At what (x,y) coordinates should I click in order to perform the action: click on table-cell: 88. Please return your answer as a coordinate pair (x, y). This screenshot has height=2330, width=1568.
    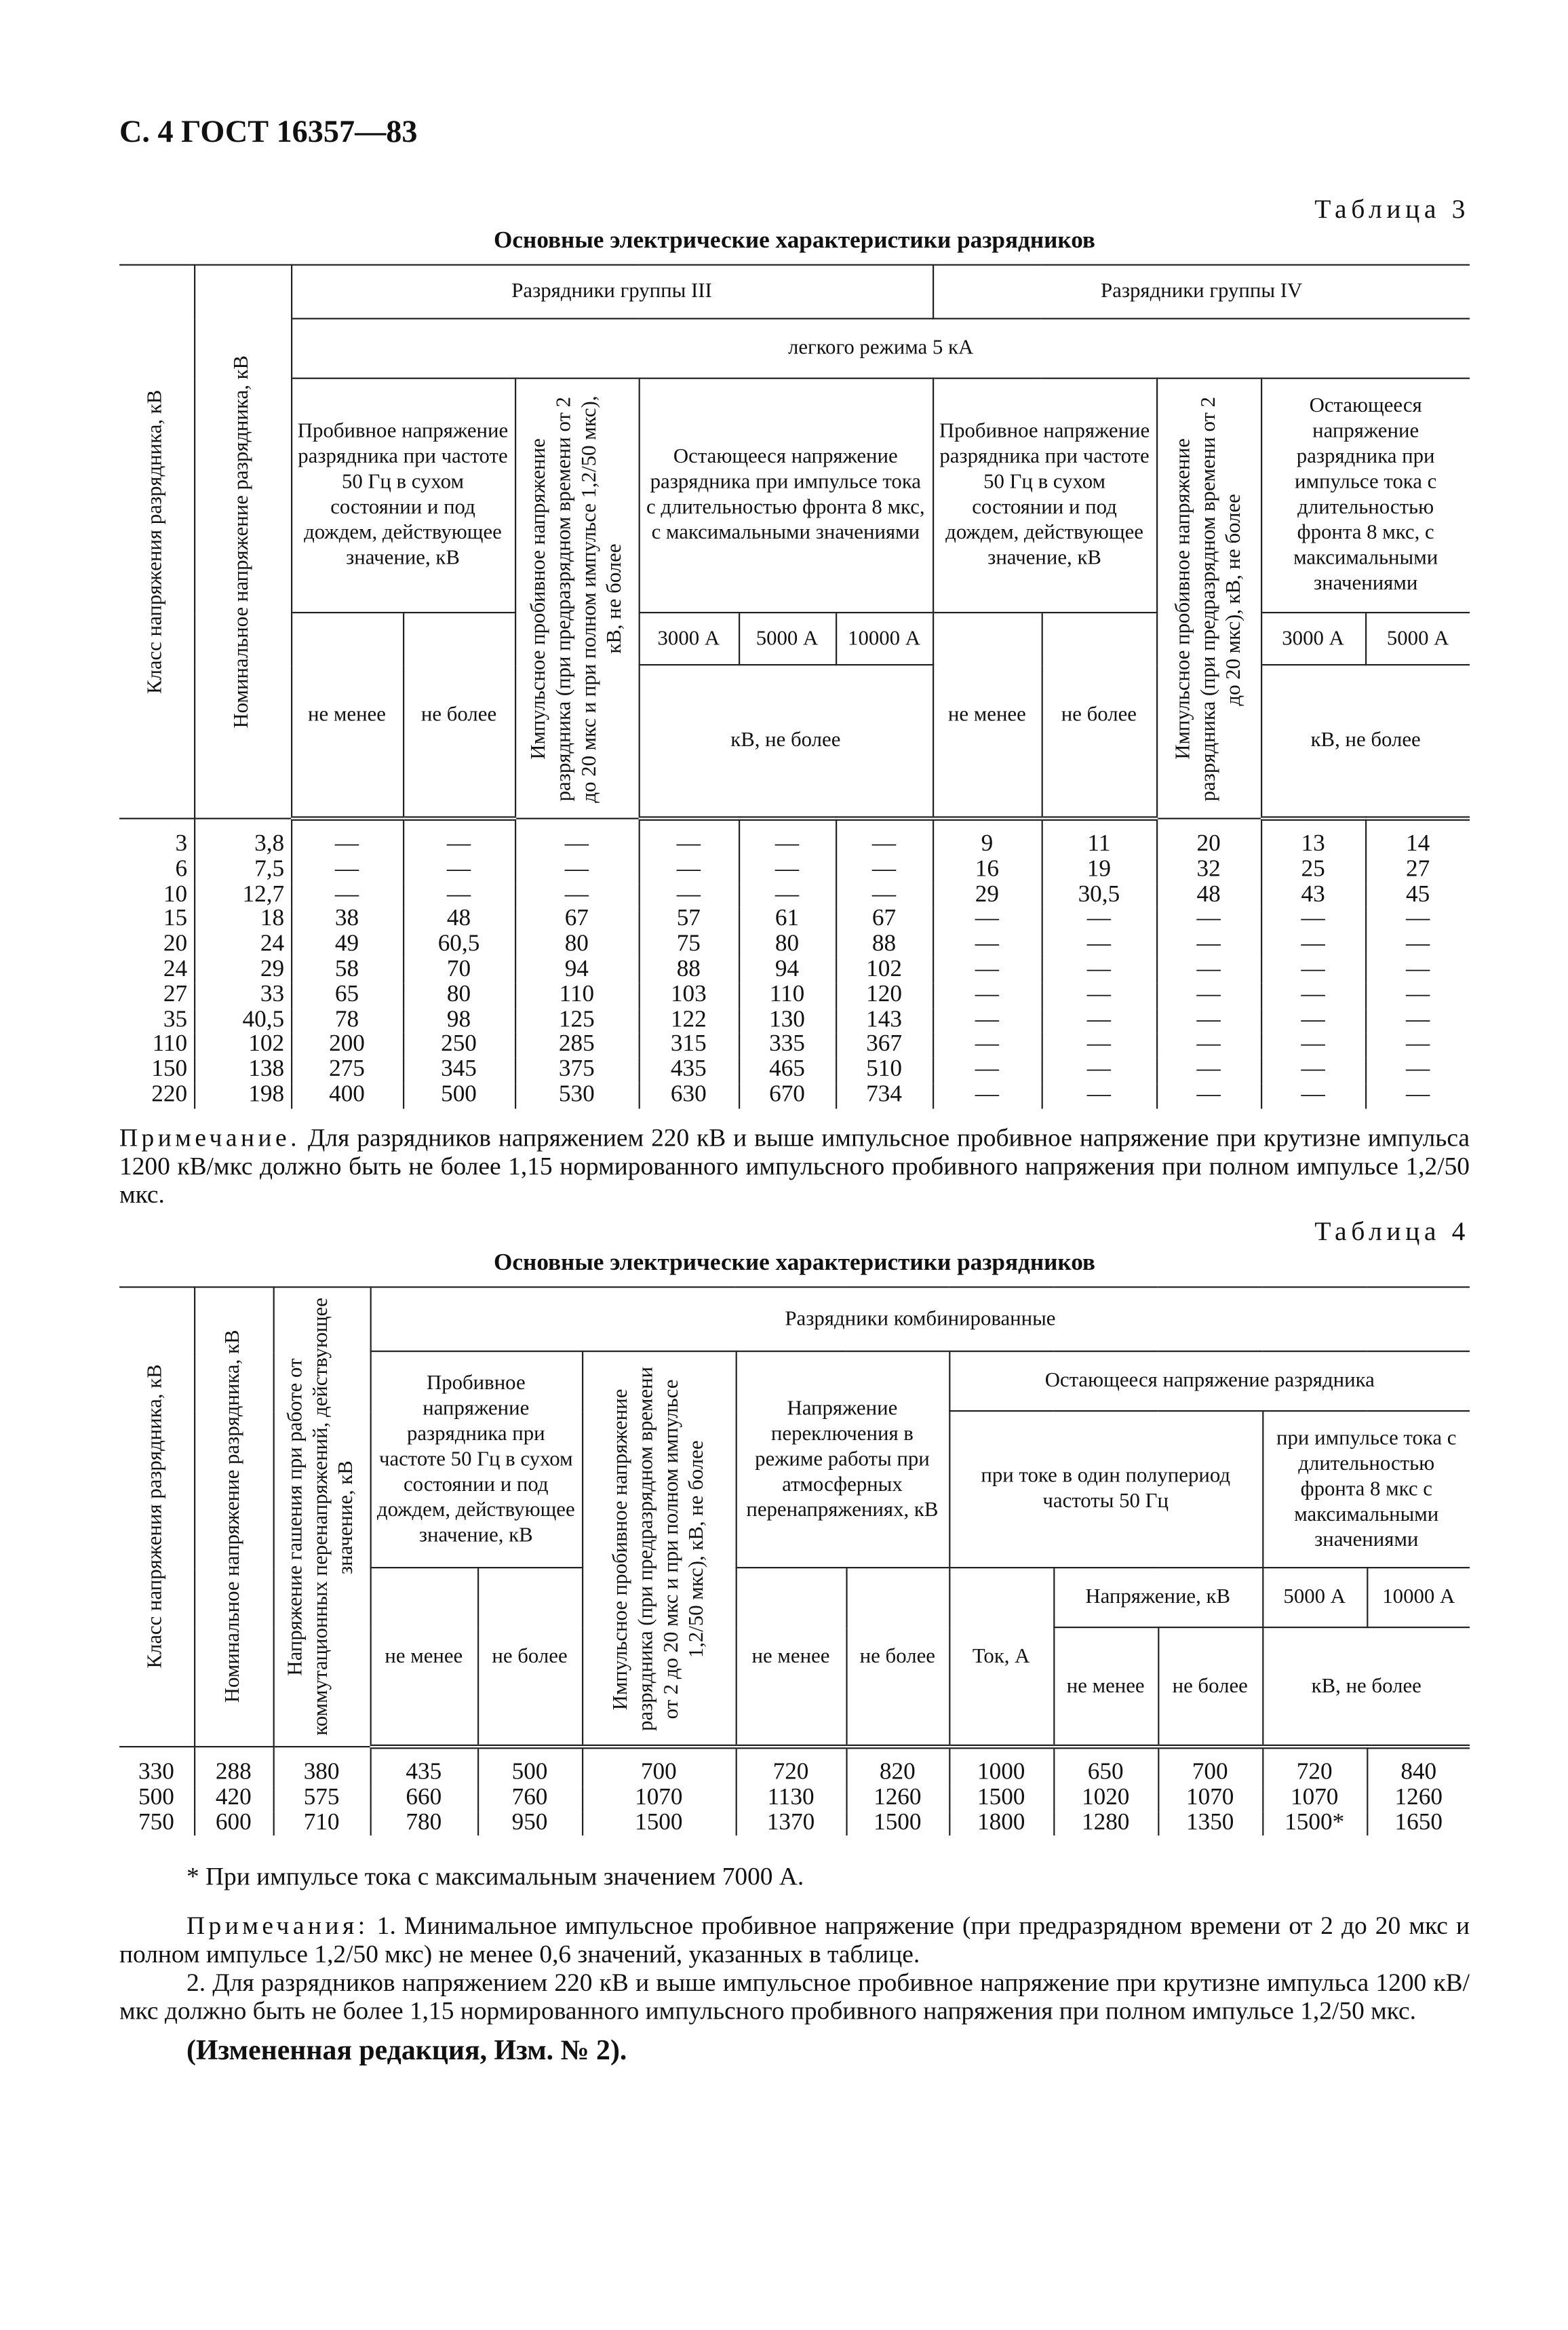
    Looking at the image, I should click on (688, 970).